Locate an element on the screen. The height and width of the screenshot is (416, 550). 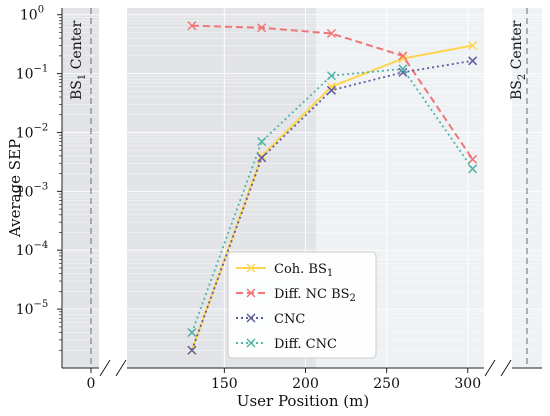
x-tick-label: 300 is located at coordinates (467, 384).